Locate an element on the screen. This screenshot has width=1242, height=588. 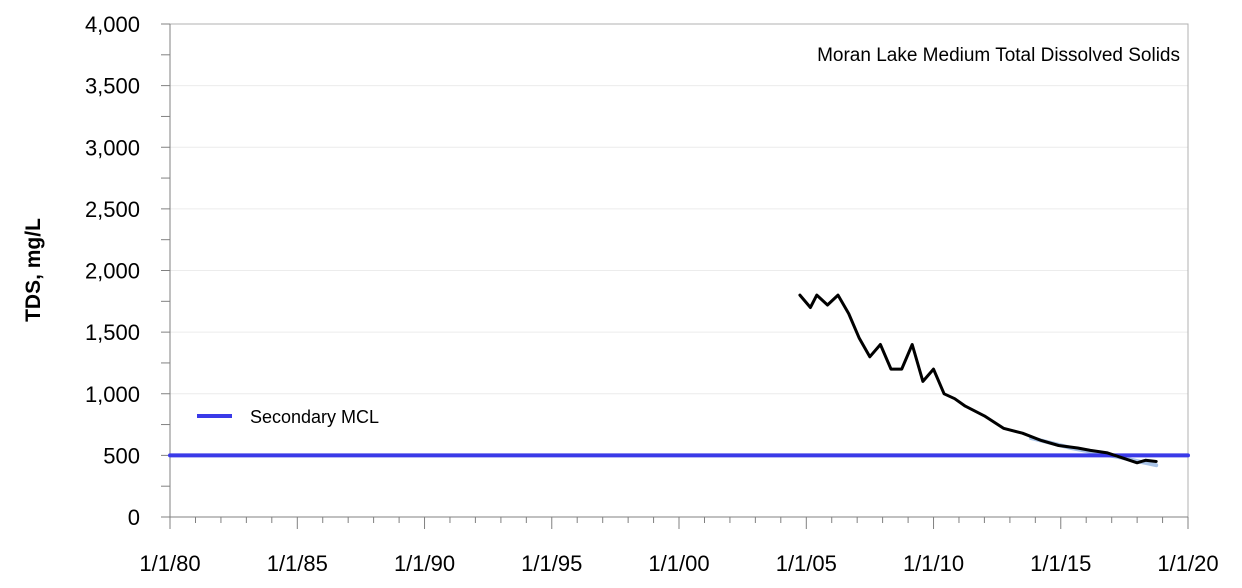
x-tick-label: 1/1/95 is located at coordinates (551, 563).